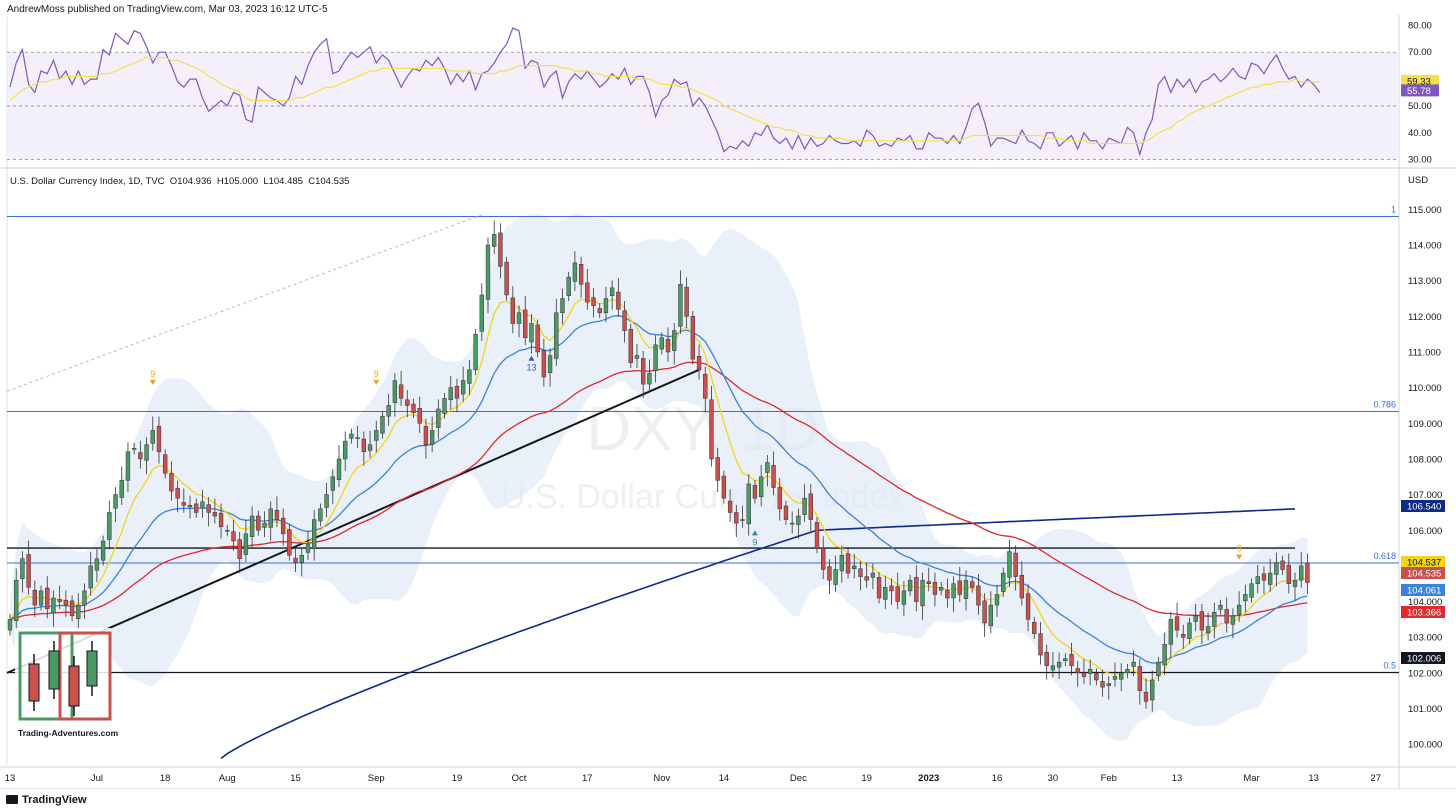 The width and height of the screenshot is (1456, 811). I want to click on tradingview-logo: TradingView, so click(46, 800).